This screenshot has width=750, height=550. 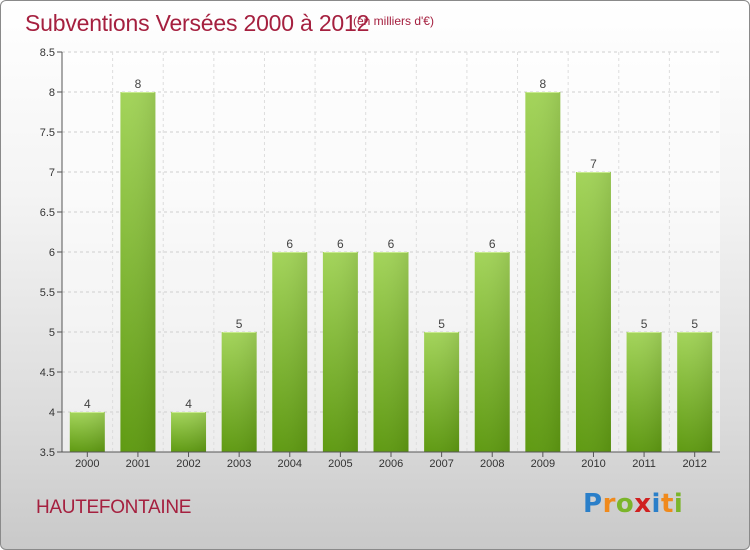 What do you see at coordinates (644, 464) in the screenshot?
I see `x-tick-label: 2011` at bounding box center [644, 464].